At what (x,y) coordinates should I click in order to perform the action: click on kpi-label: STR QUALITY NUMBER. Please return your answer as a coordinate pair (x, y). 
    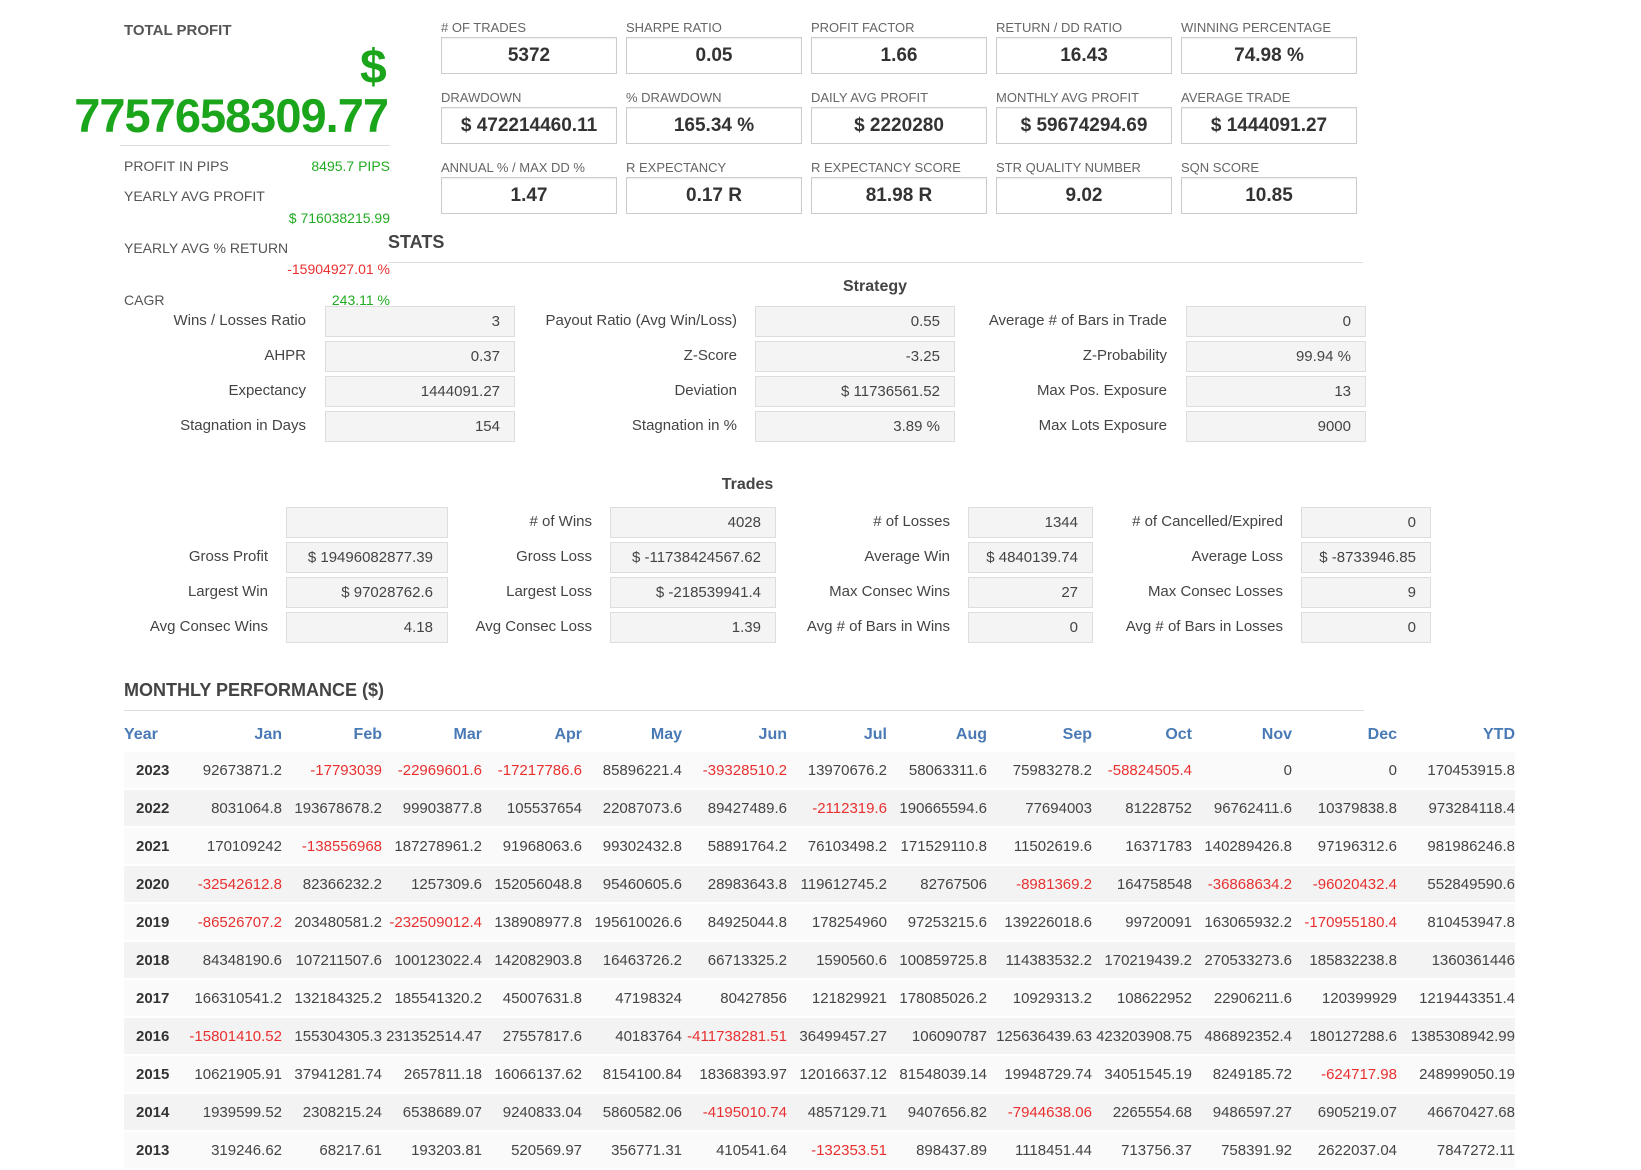
    Looking at the image, I should click on (1068, 167).